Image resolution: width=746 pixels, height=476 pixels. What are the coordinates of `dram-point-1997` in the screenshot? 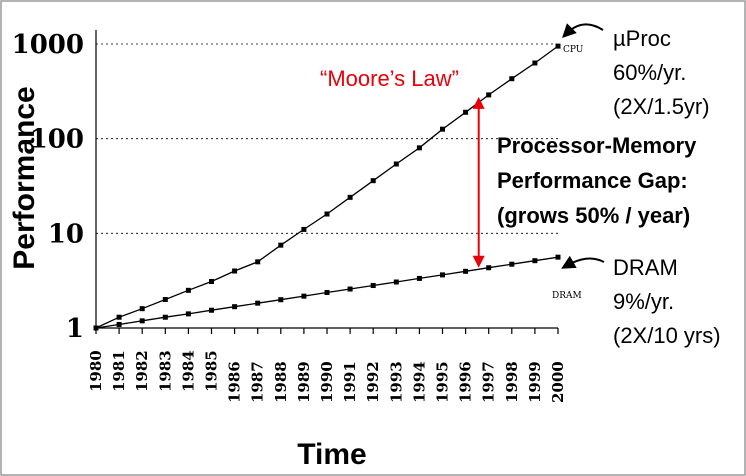 It's located at (489, 268).